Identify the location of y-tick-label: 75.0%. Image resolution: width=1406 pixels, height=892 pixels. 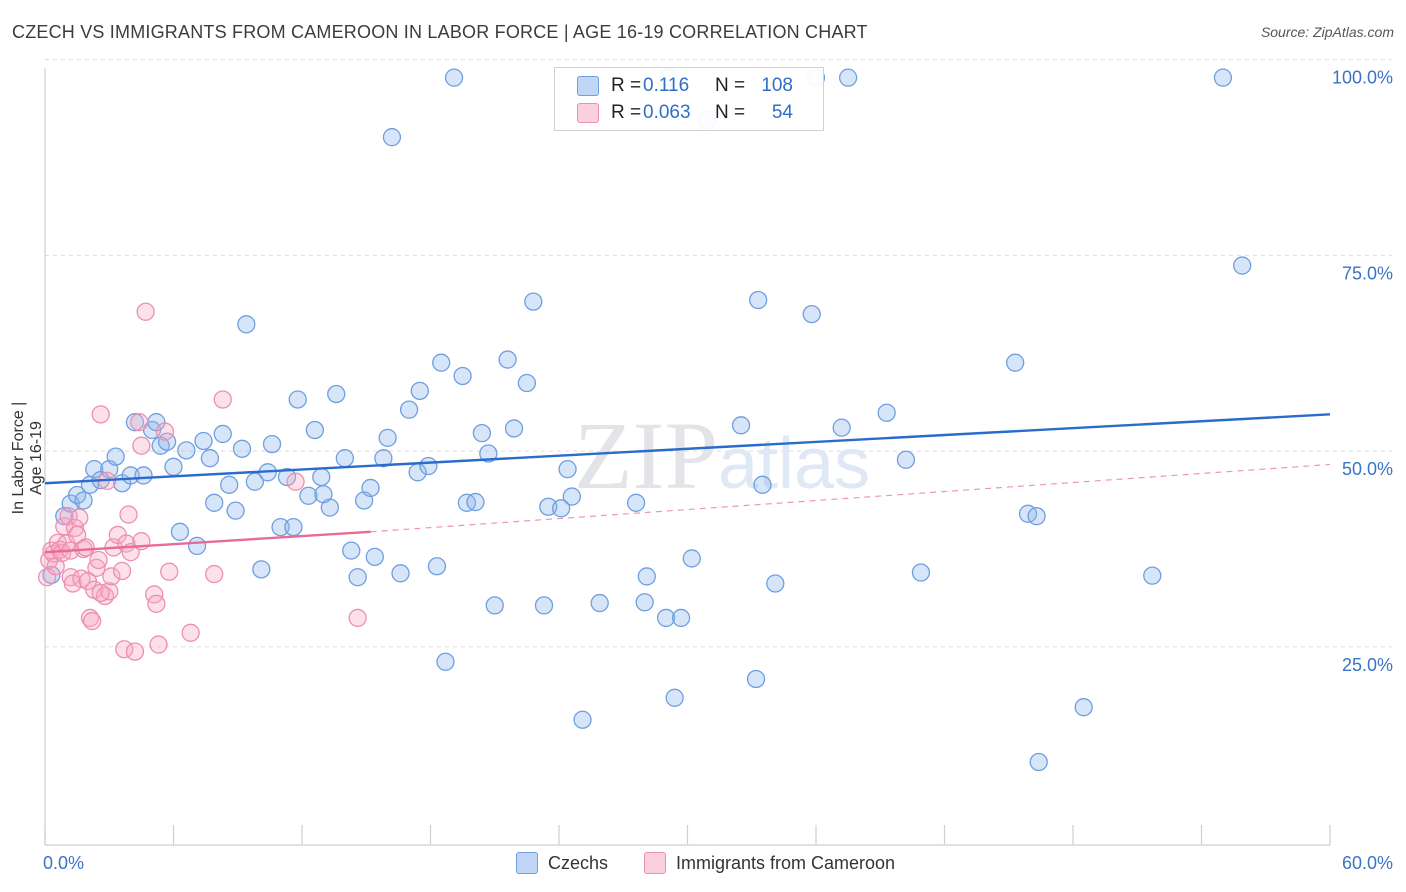
(1367, 273).